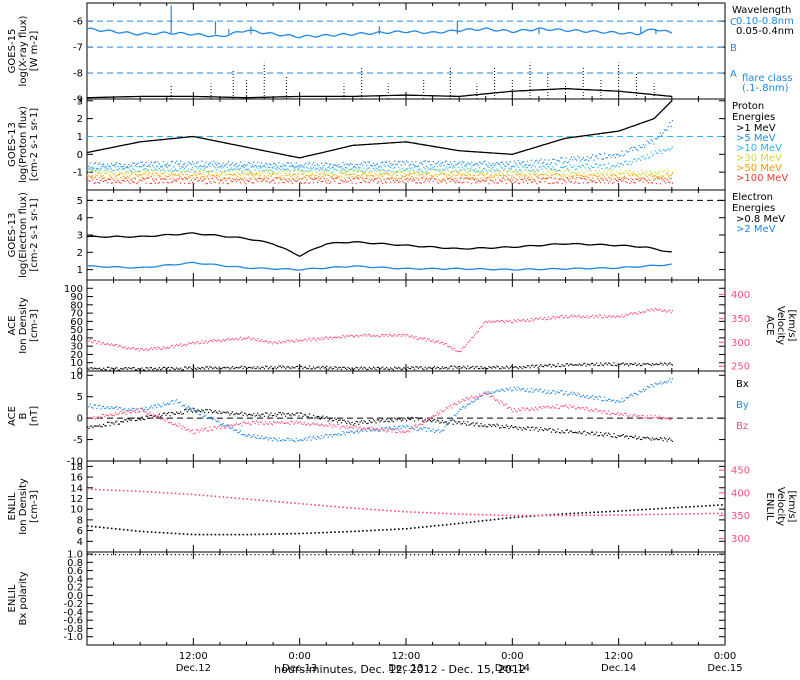  What do you see at coordinates (34, 506) in the screenshot?
I see `y-axis-label: [cm-3]` at bounding box center [34, 506].